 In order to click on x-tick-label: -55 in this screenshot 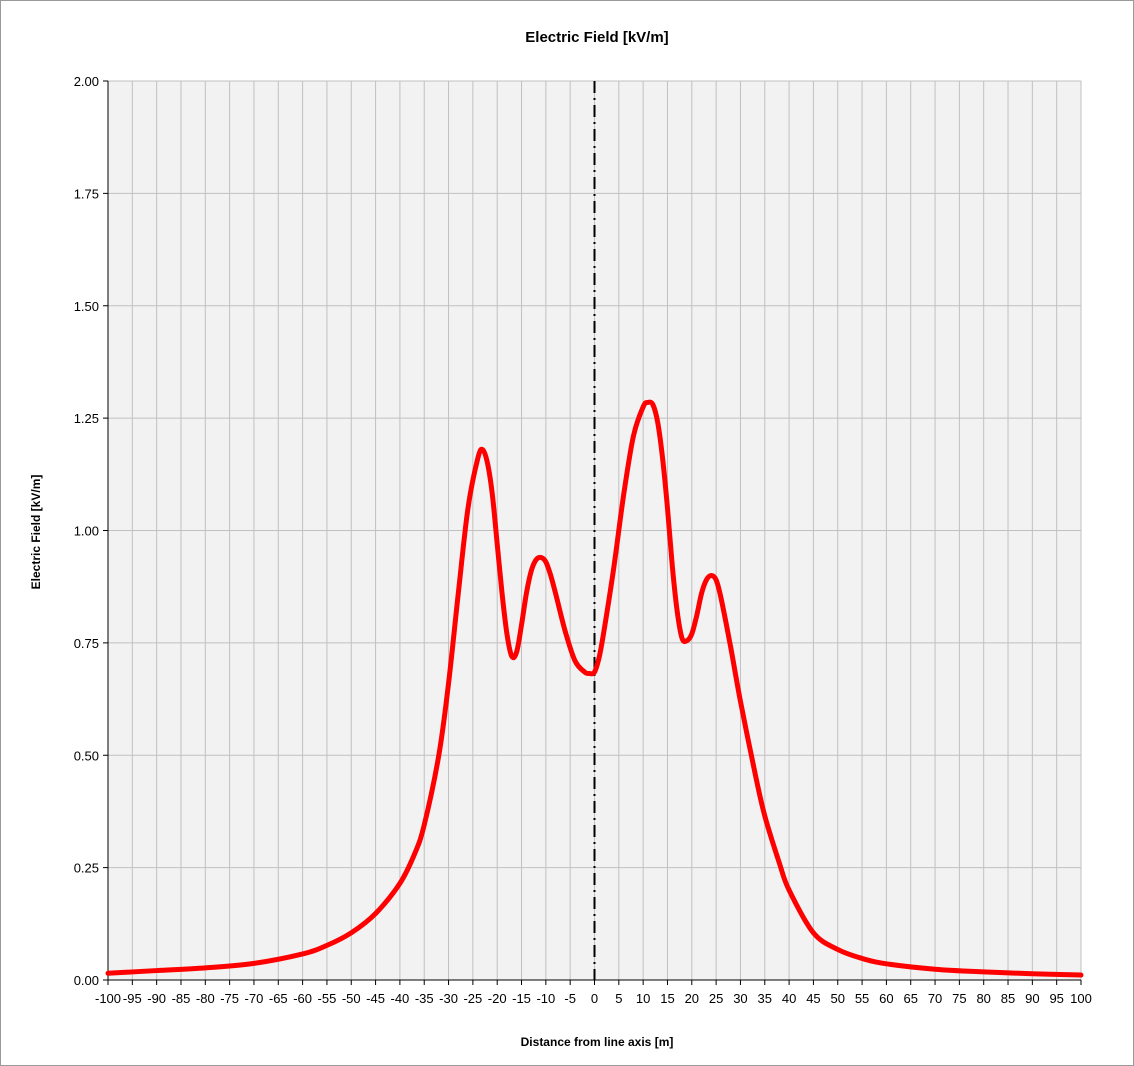, I will do `click(327, 998)`.